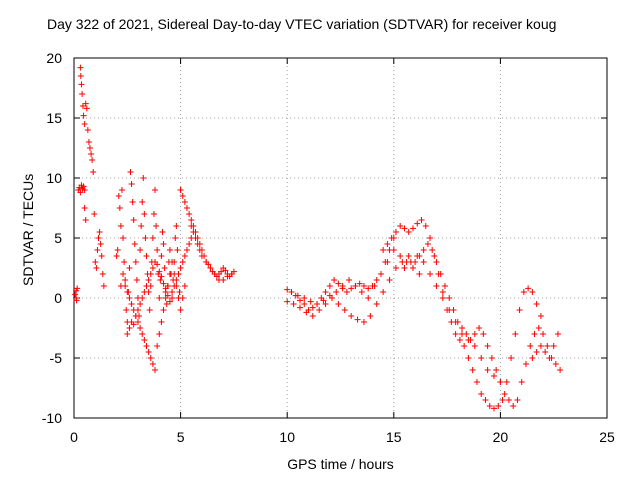  Describe the element at coordinates (501, 437) in the screenshot. I see `x-tick-label: 20` at that location.